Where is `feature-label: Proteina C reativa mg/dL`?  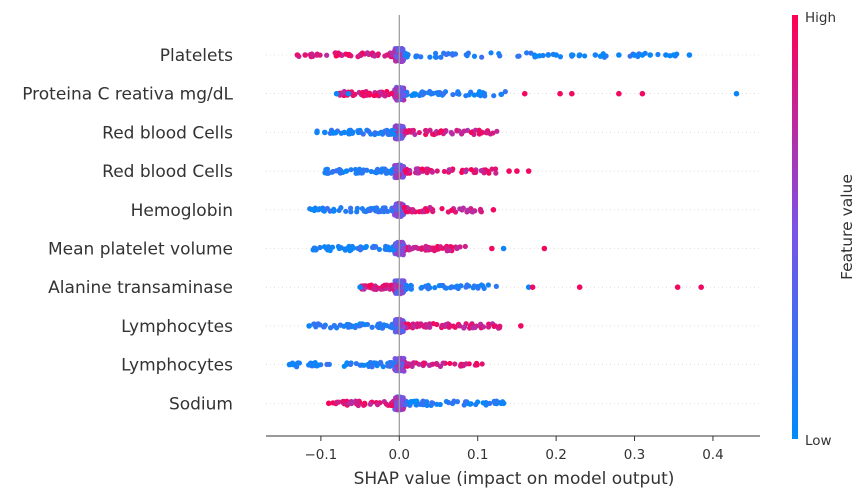
feature-label: Proteina C reativa mg/dL is located at coordinates (127, 95).